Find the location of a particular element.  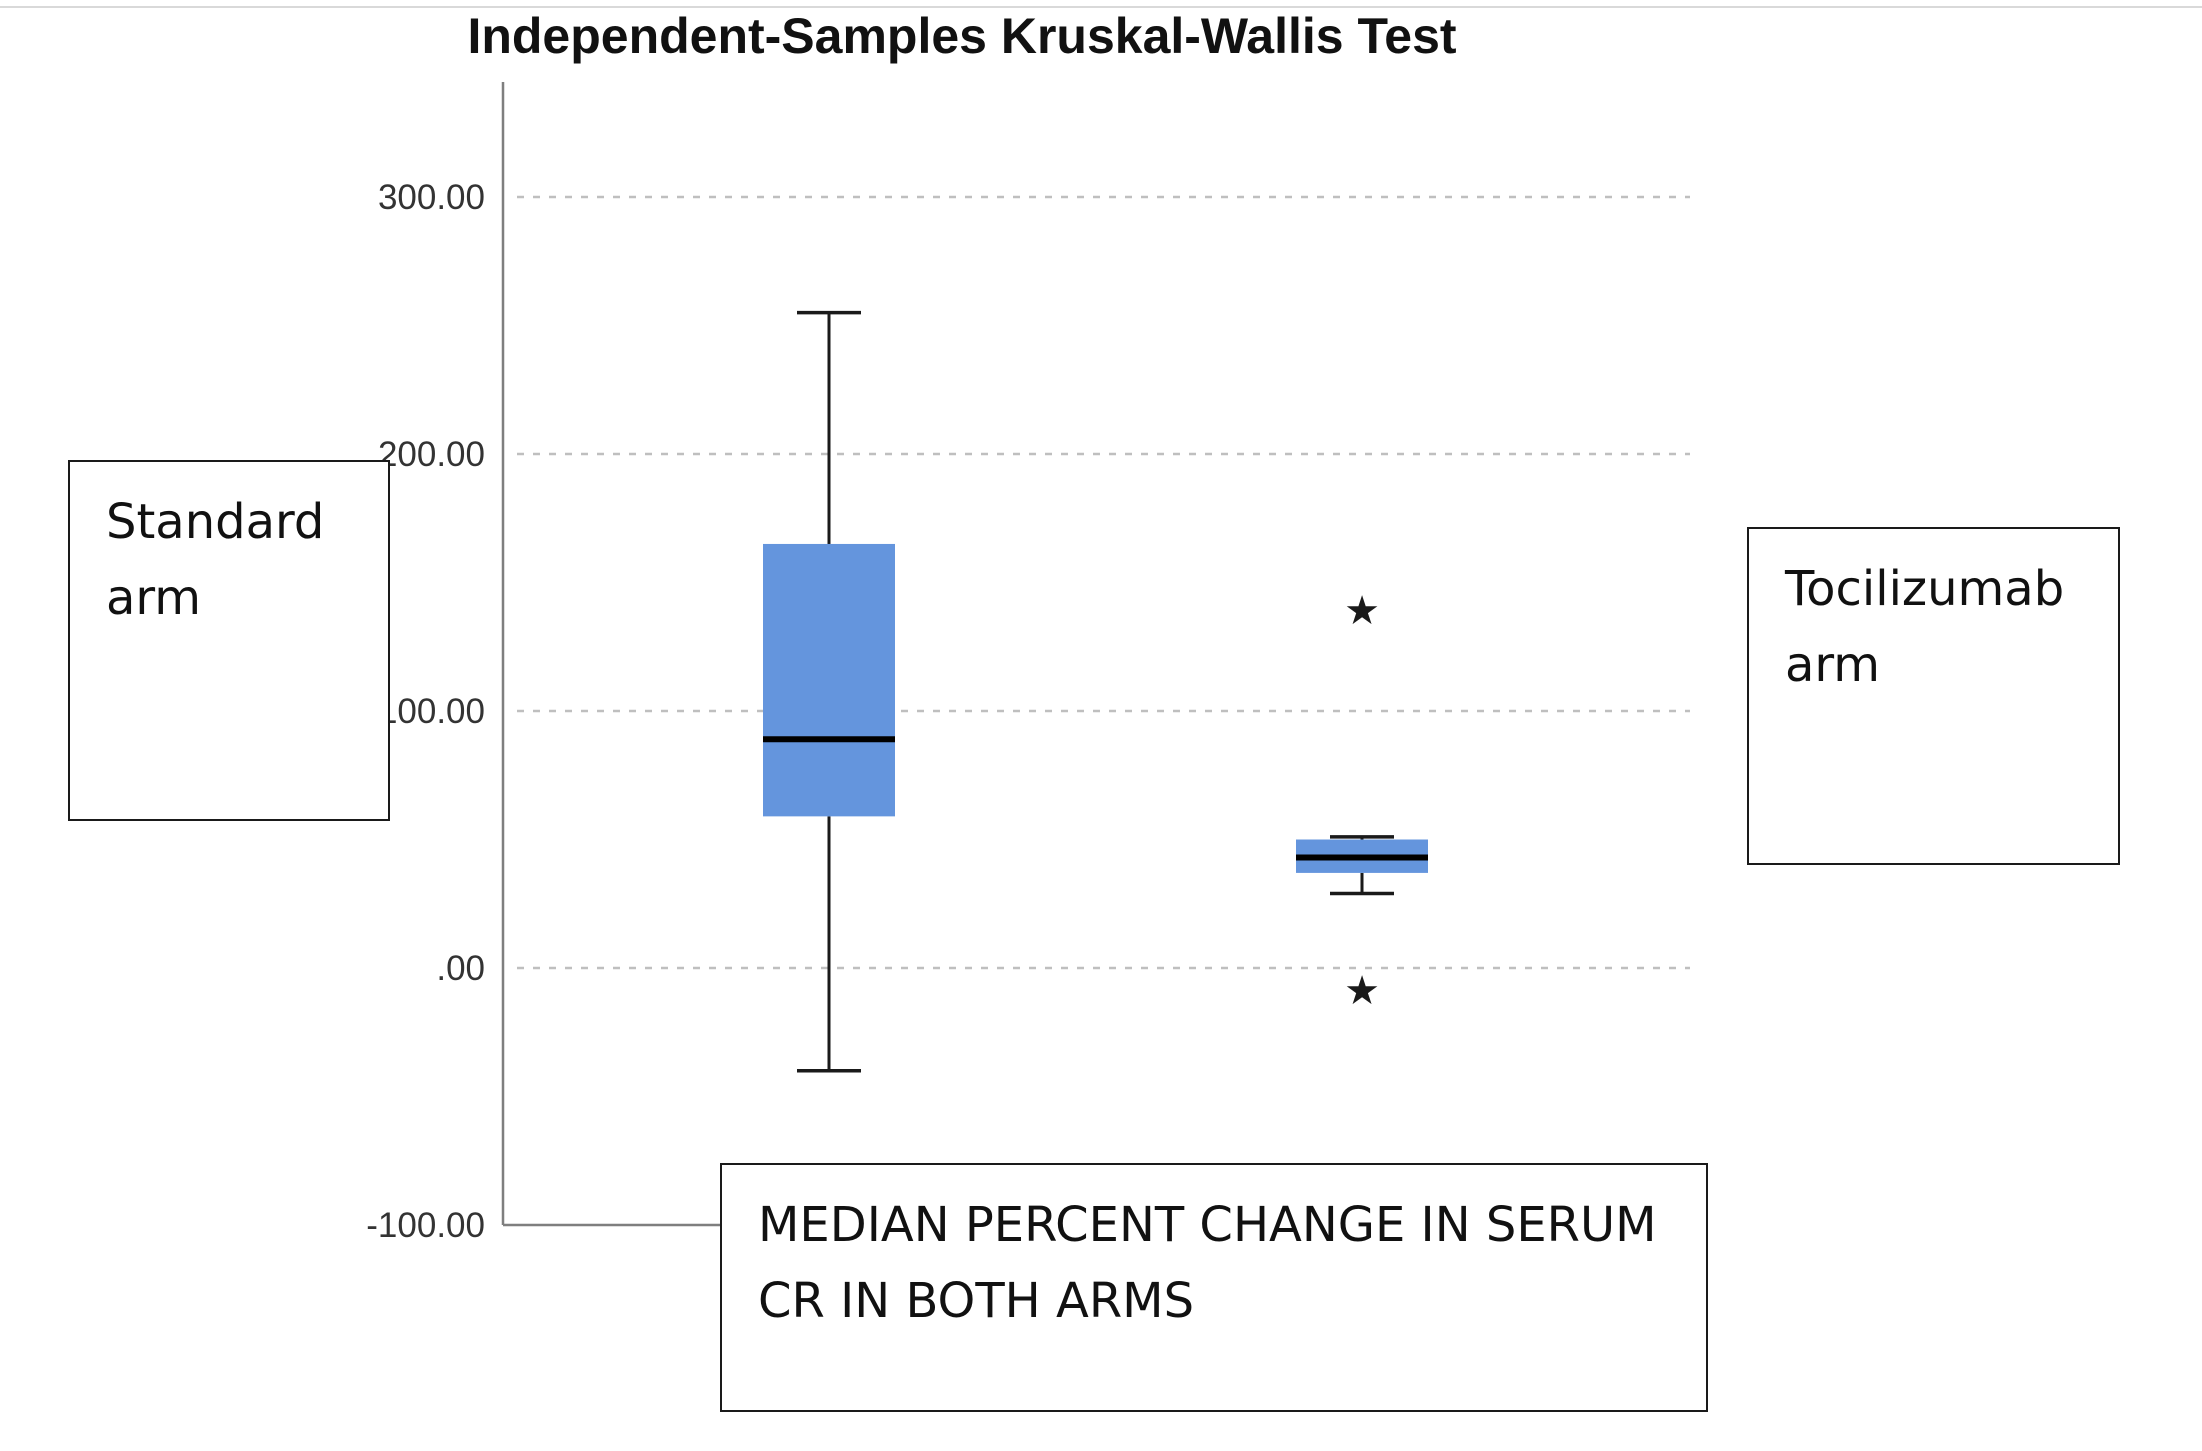

tocilizumab-arm-label-box: Tocilizumab arm is located at coordinates (1933, 696).